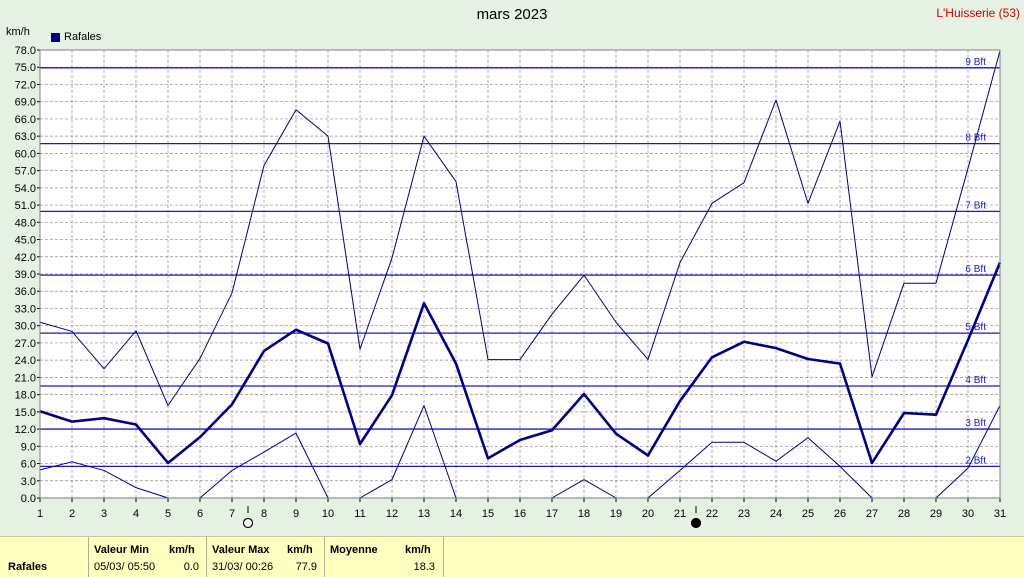 This screenshot has height=577, width=1024. Describe the element at coordinates (776, 514) in the screenshot. I see `x-tick-label: 24` at that location.